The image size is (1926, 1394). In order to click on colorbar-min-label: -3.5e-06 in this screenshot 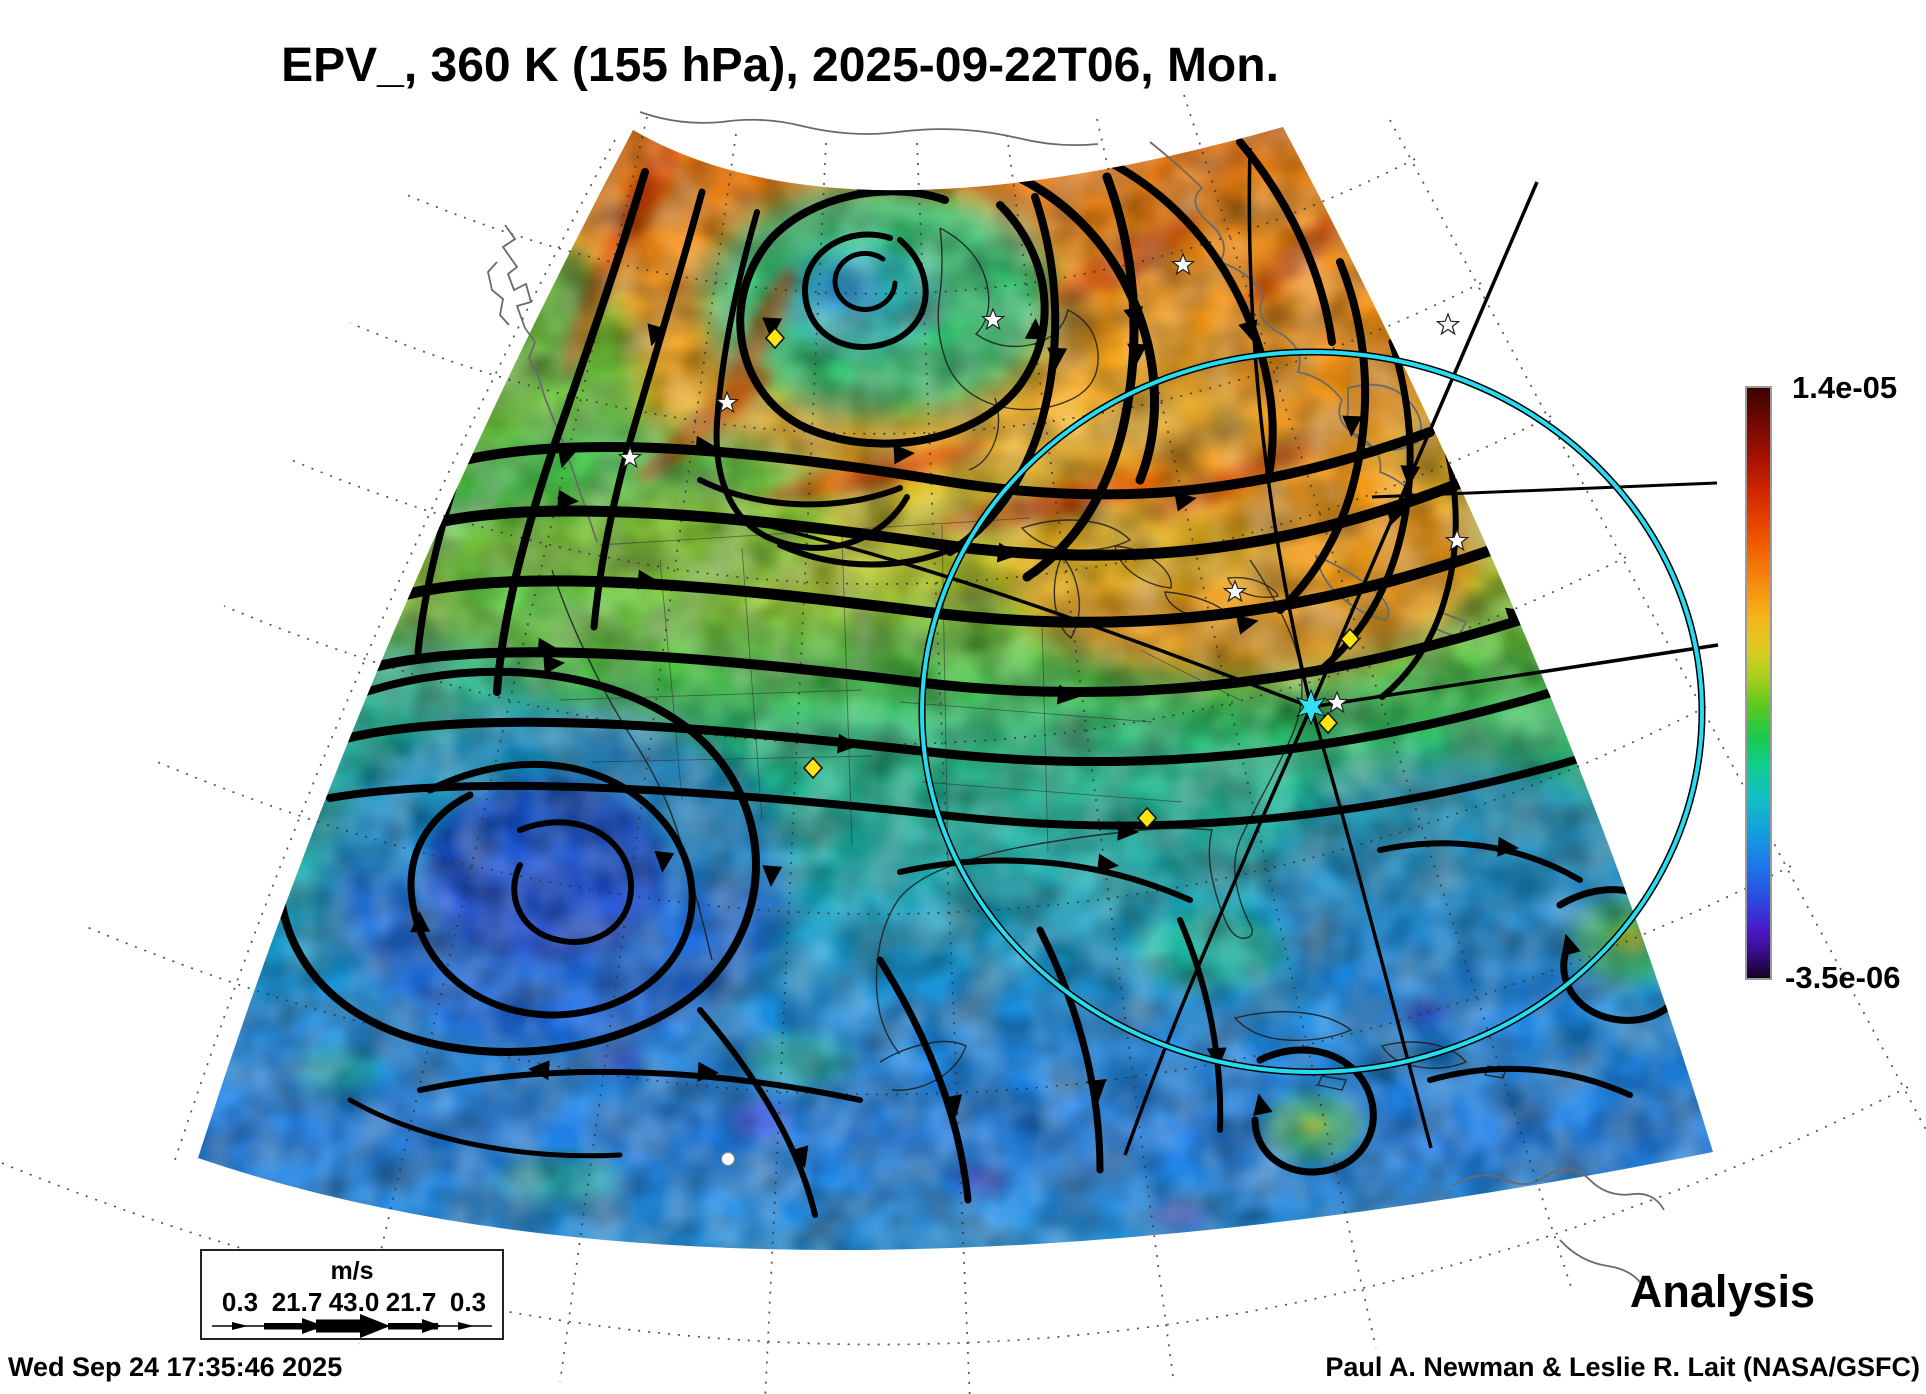, I will do `click(1843, 977)`.